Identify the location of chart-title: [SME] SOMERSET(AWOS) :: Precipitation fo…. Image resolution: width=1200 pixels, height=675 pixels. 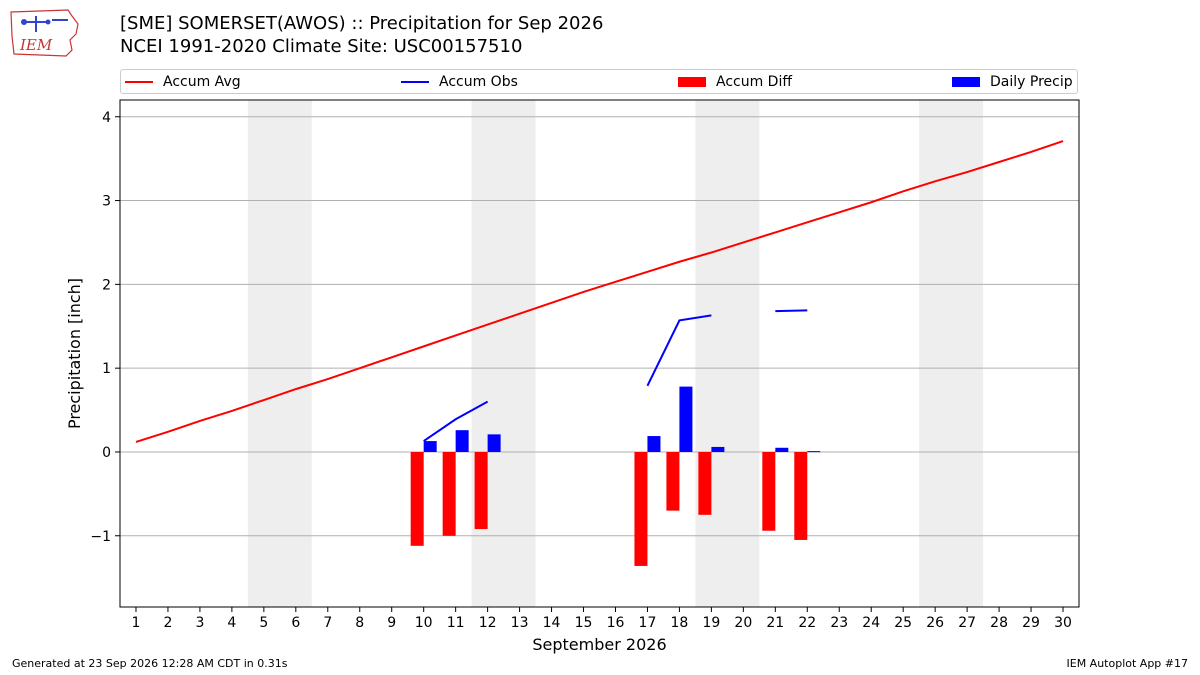
(361, 35).